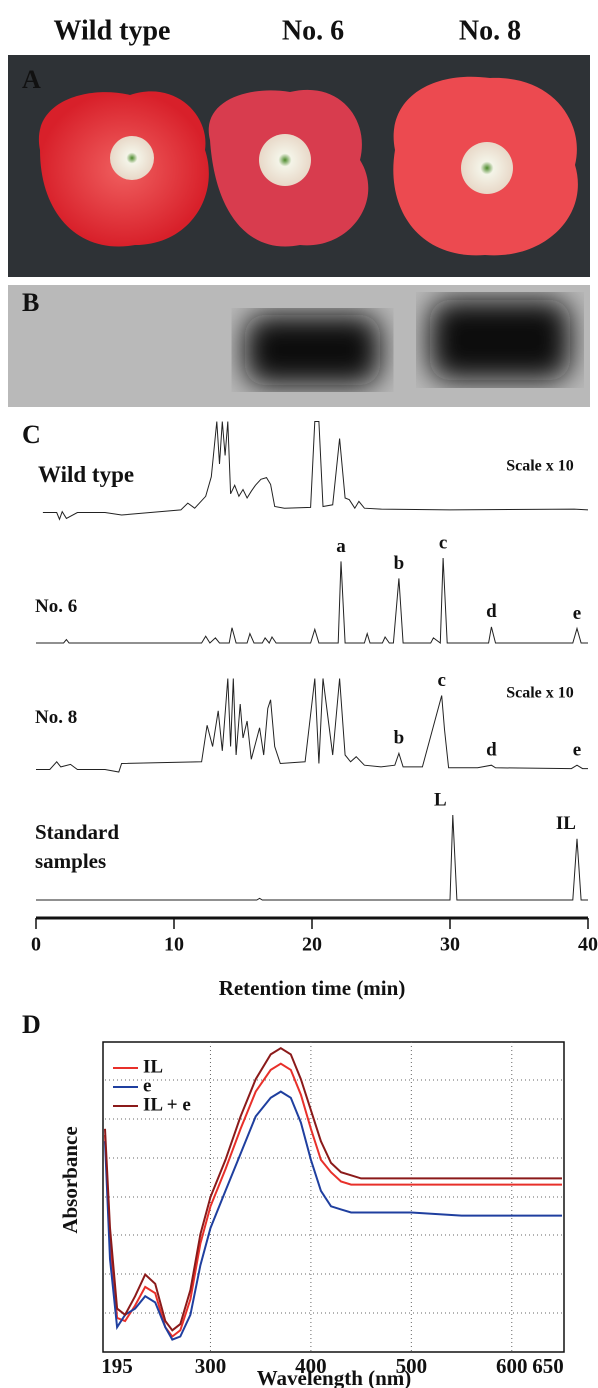  What do you see at coordinates (77, 846) in the screenshot?
I see `trace-label: Standard samples` at bounding box center [77, 846].